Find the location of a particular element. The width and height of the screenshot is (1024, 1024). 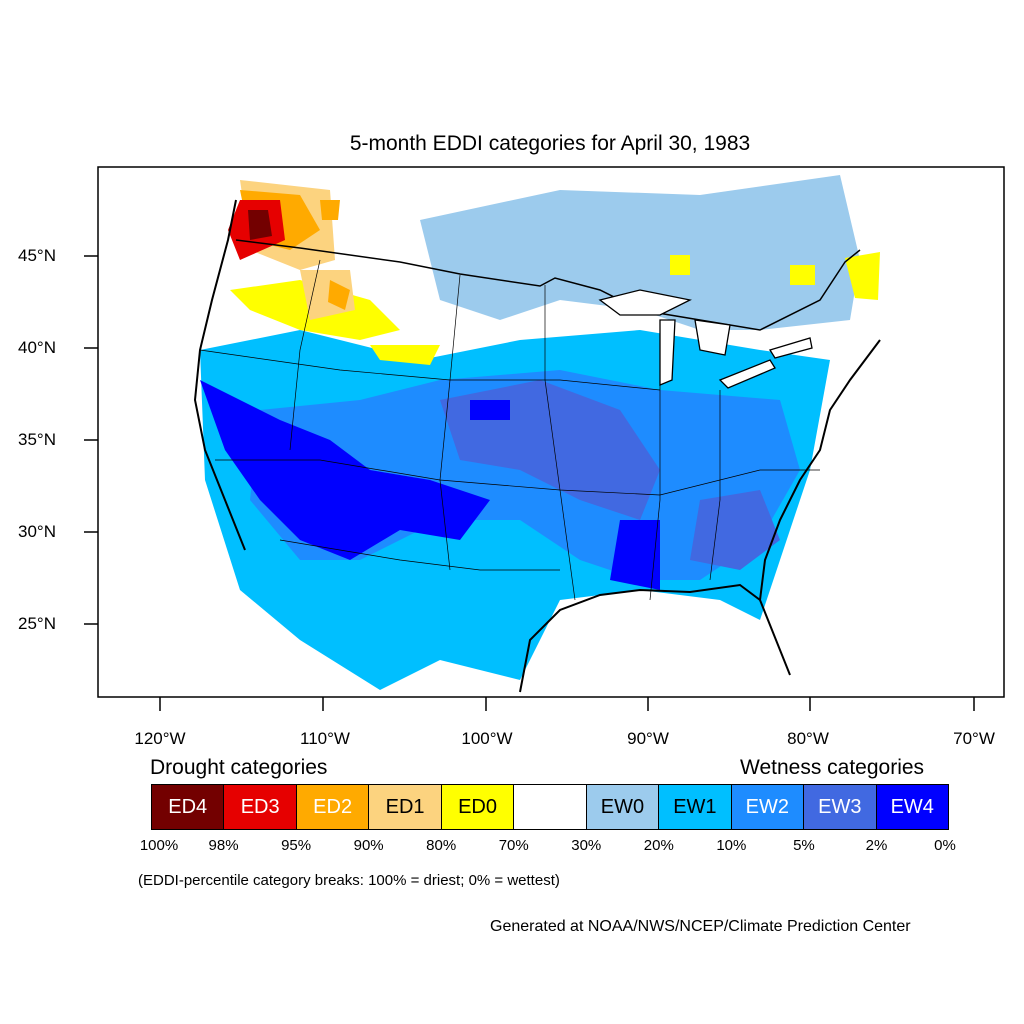

lat-label-40: 40°N is located at coordinates (37, 347).